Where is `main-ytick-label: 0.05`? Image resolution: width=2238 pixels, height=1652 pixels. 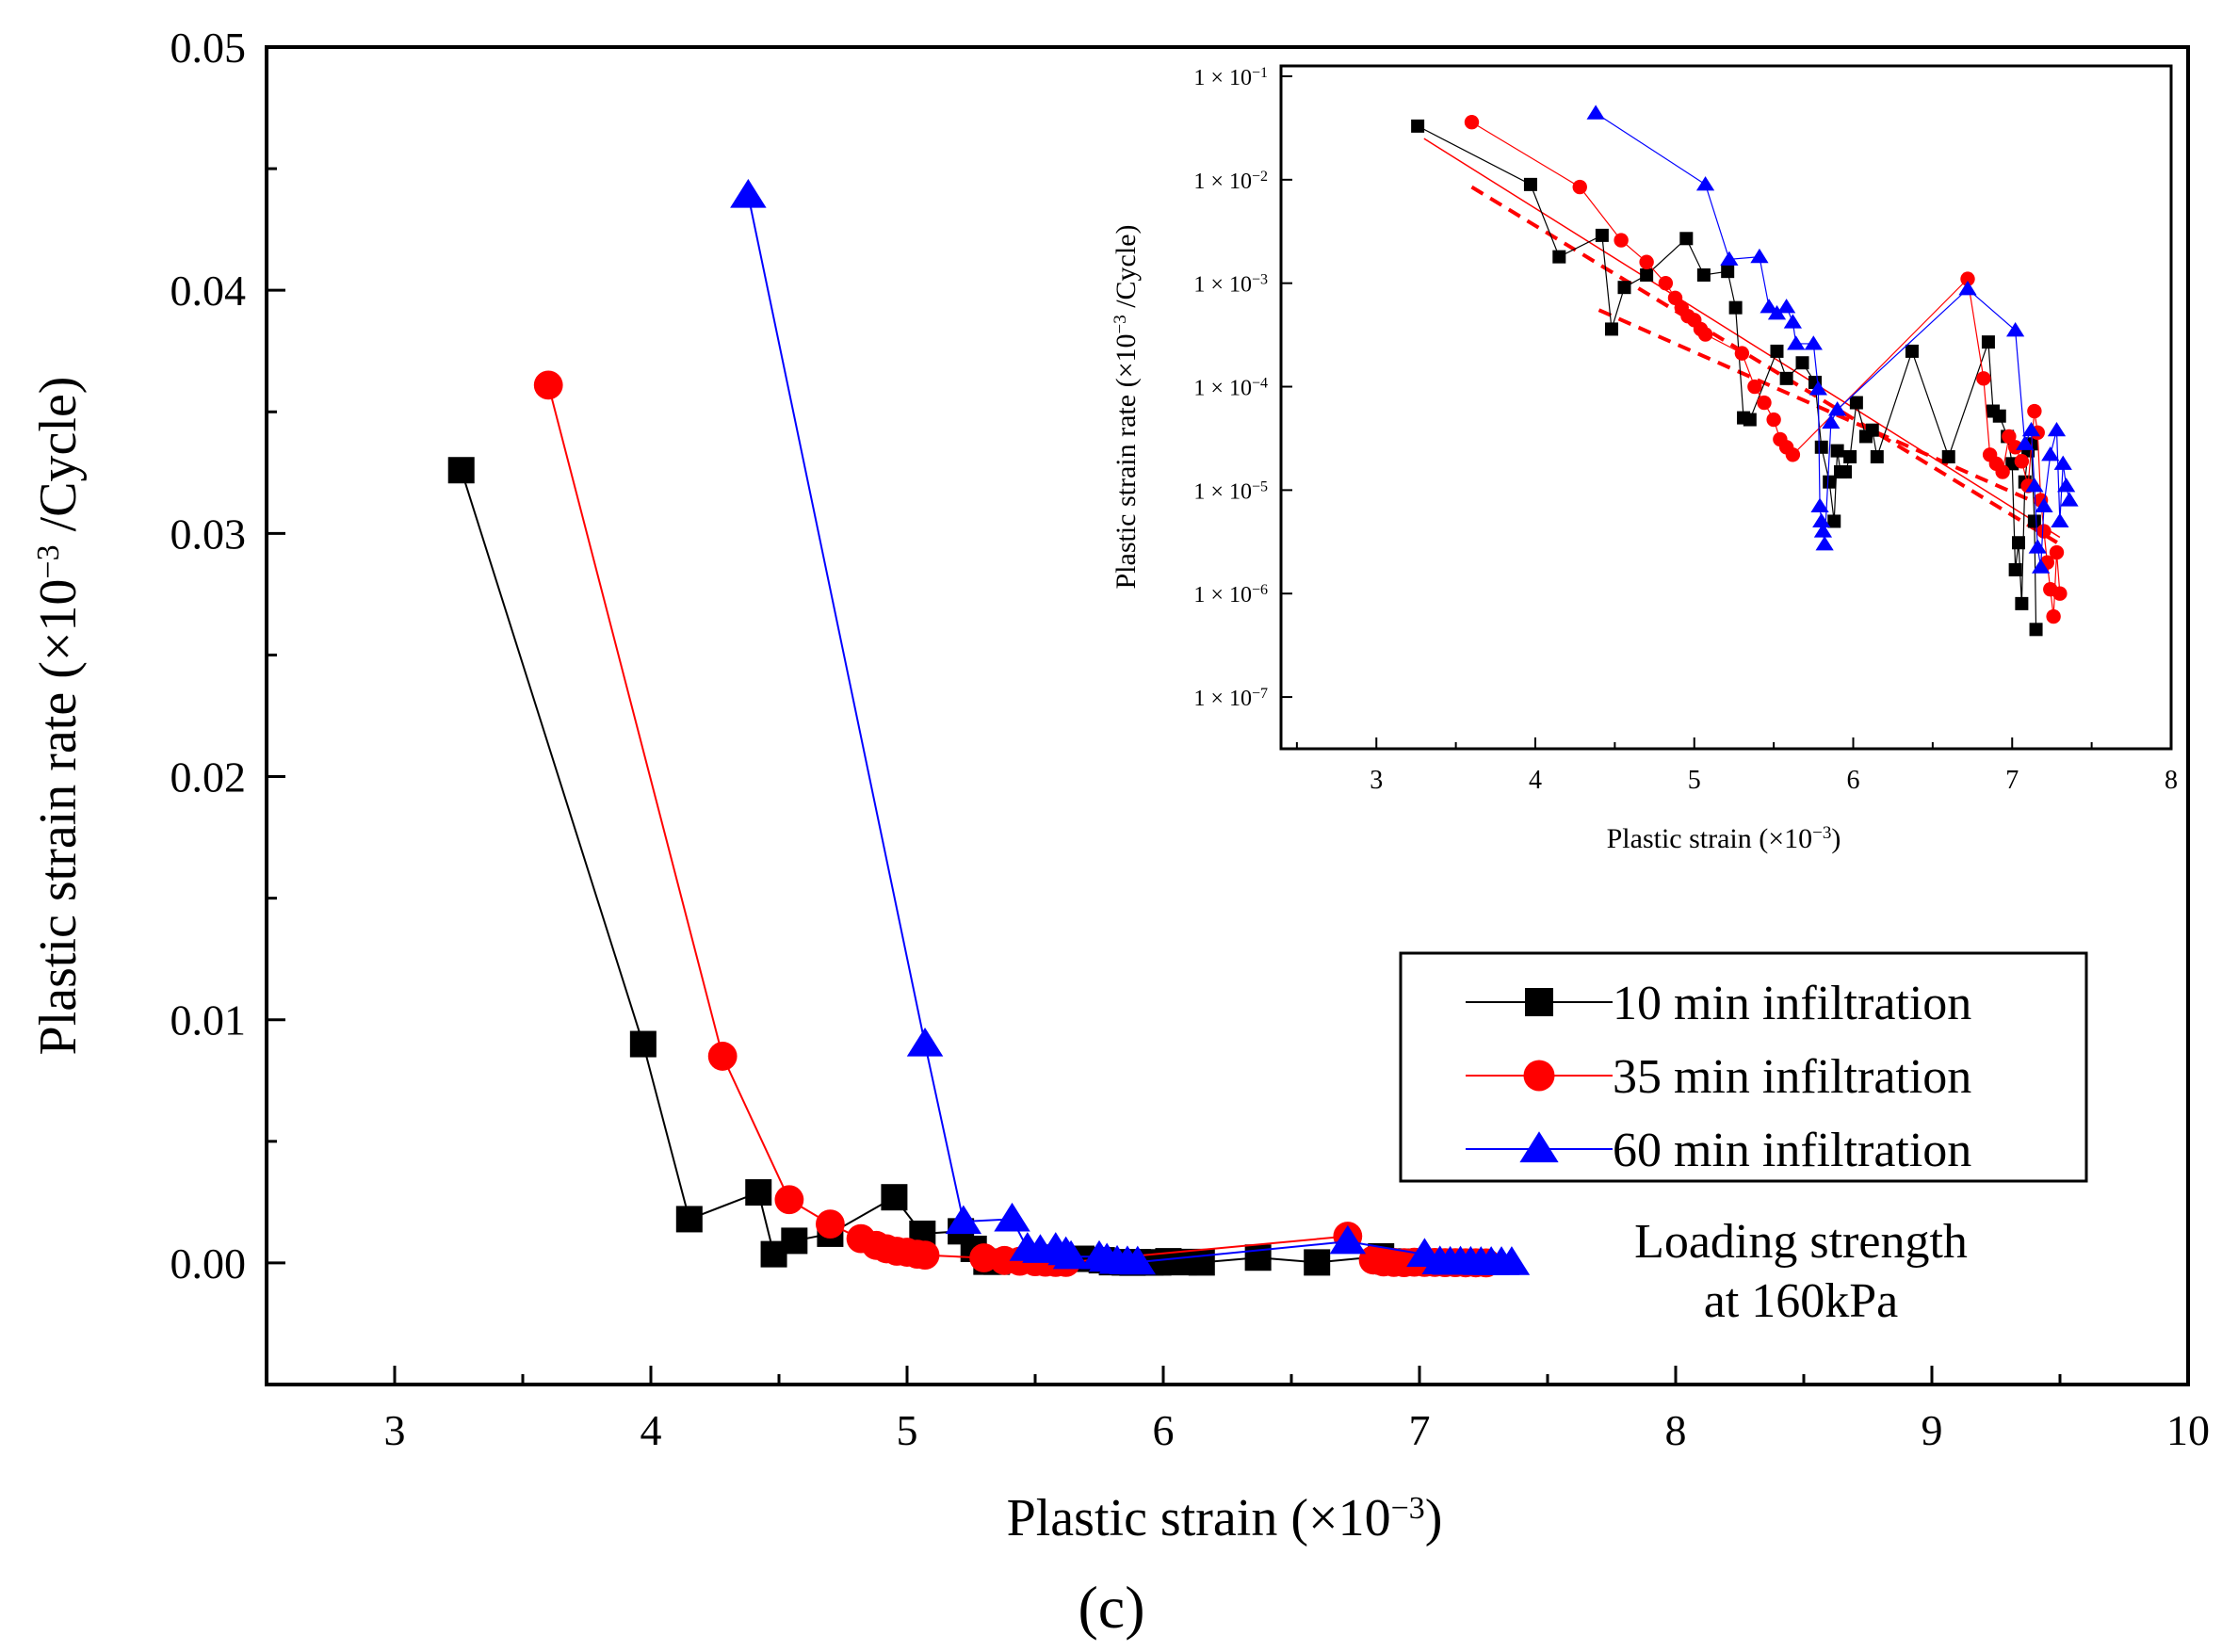 main-ytick-label: 0.05 is located at coordinates (208, 48).